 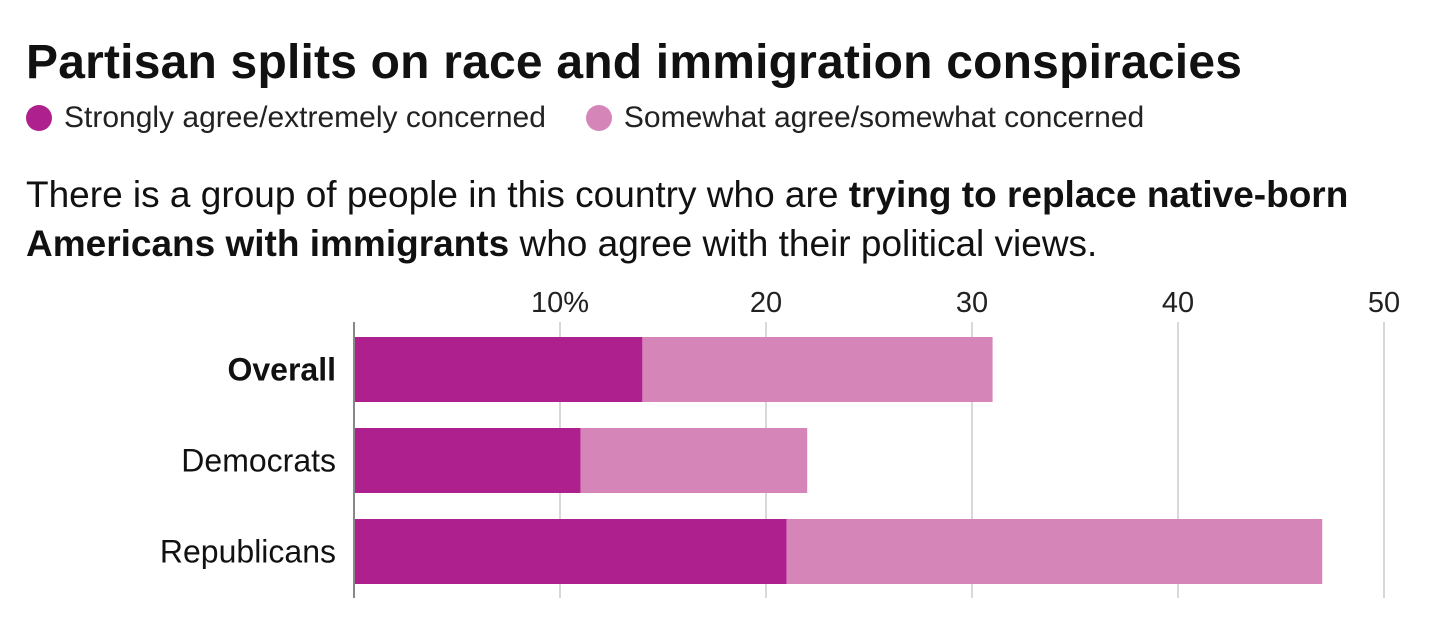 I want to click on legend-swatch-somewhat, so click(x=598, y=118).